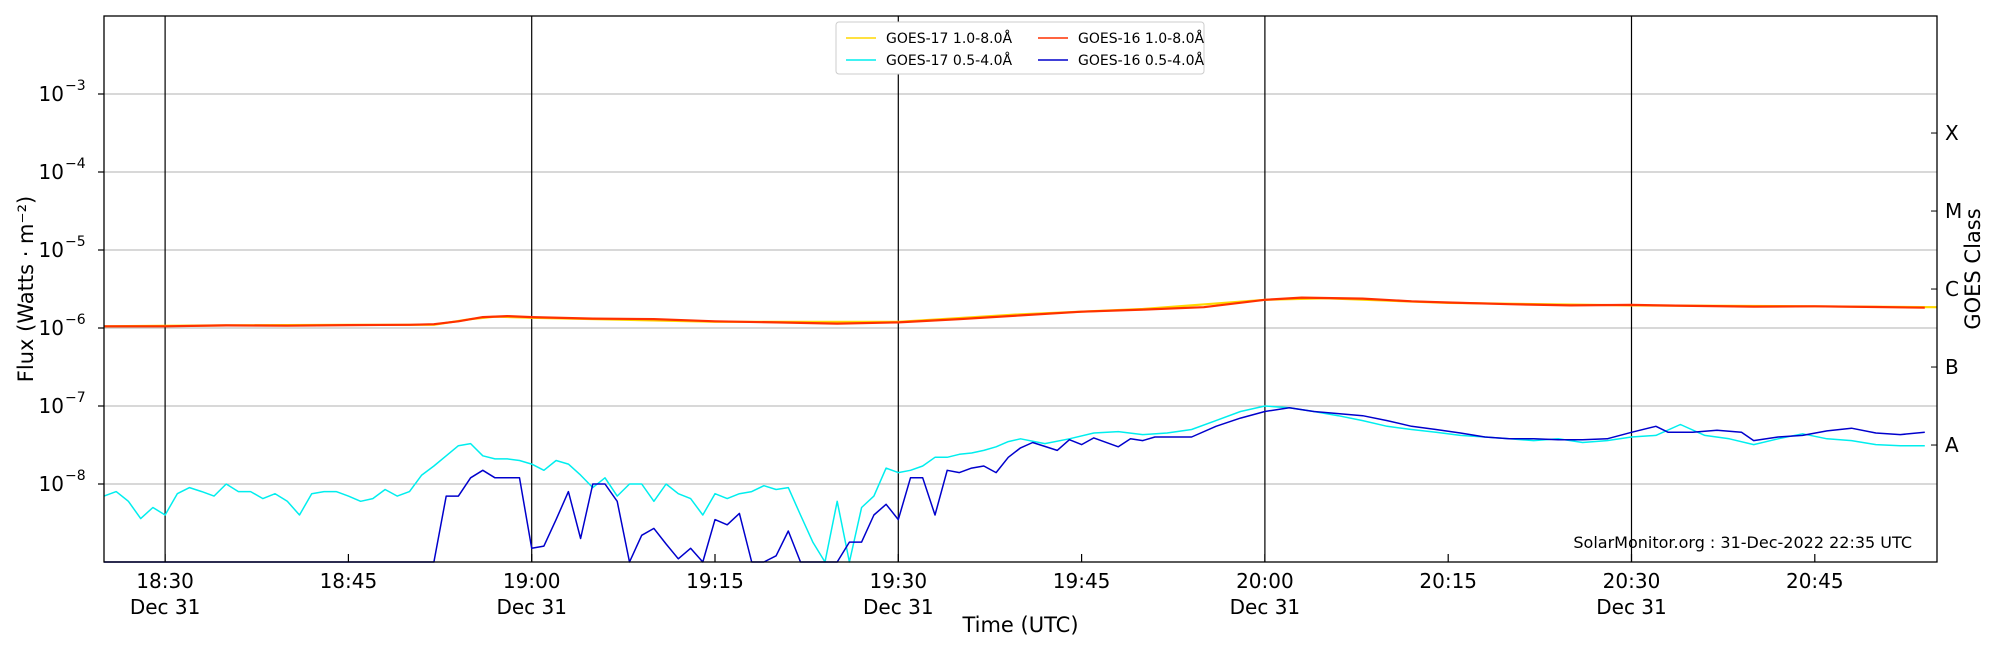 This screenshot has width=2000, height=650. I want to click on y-axis-title: Flux (Watts · m⁻²), so click(26, 289).